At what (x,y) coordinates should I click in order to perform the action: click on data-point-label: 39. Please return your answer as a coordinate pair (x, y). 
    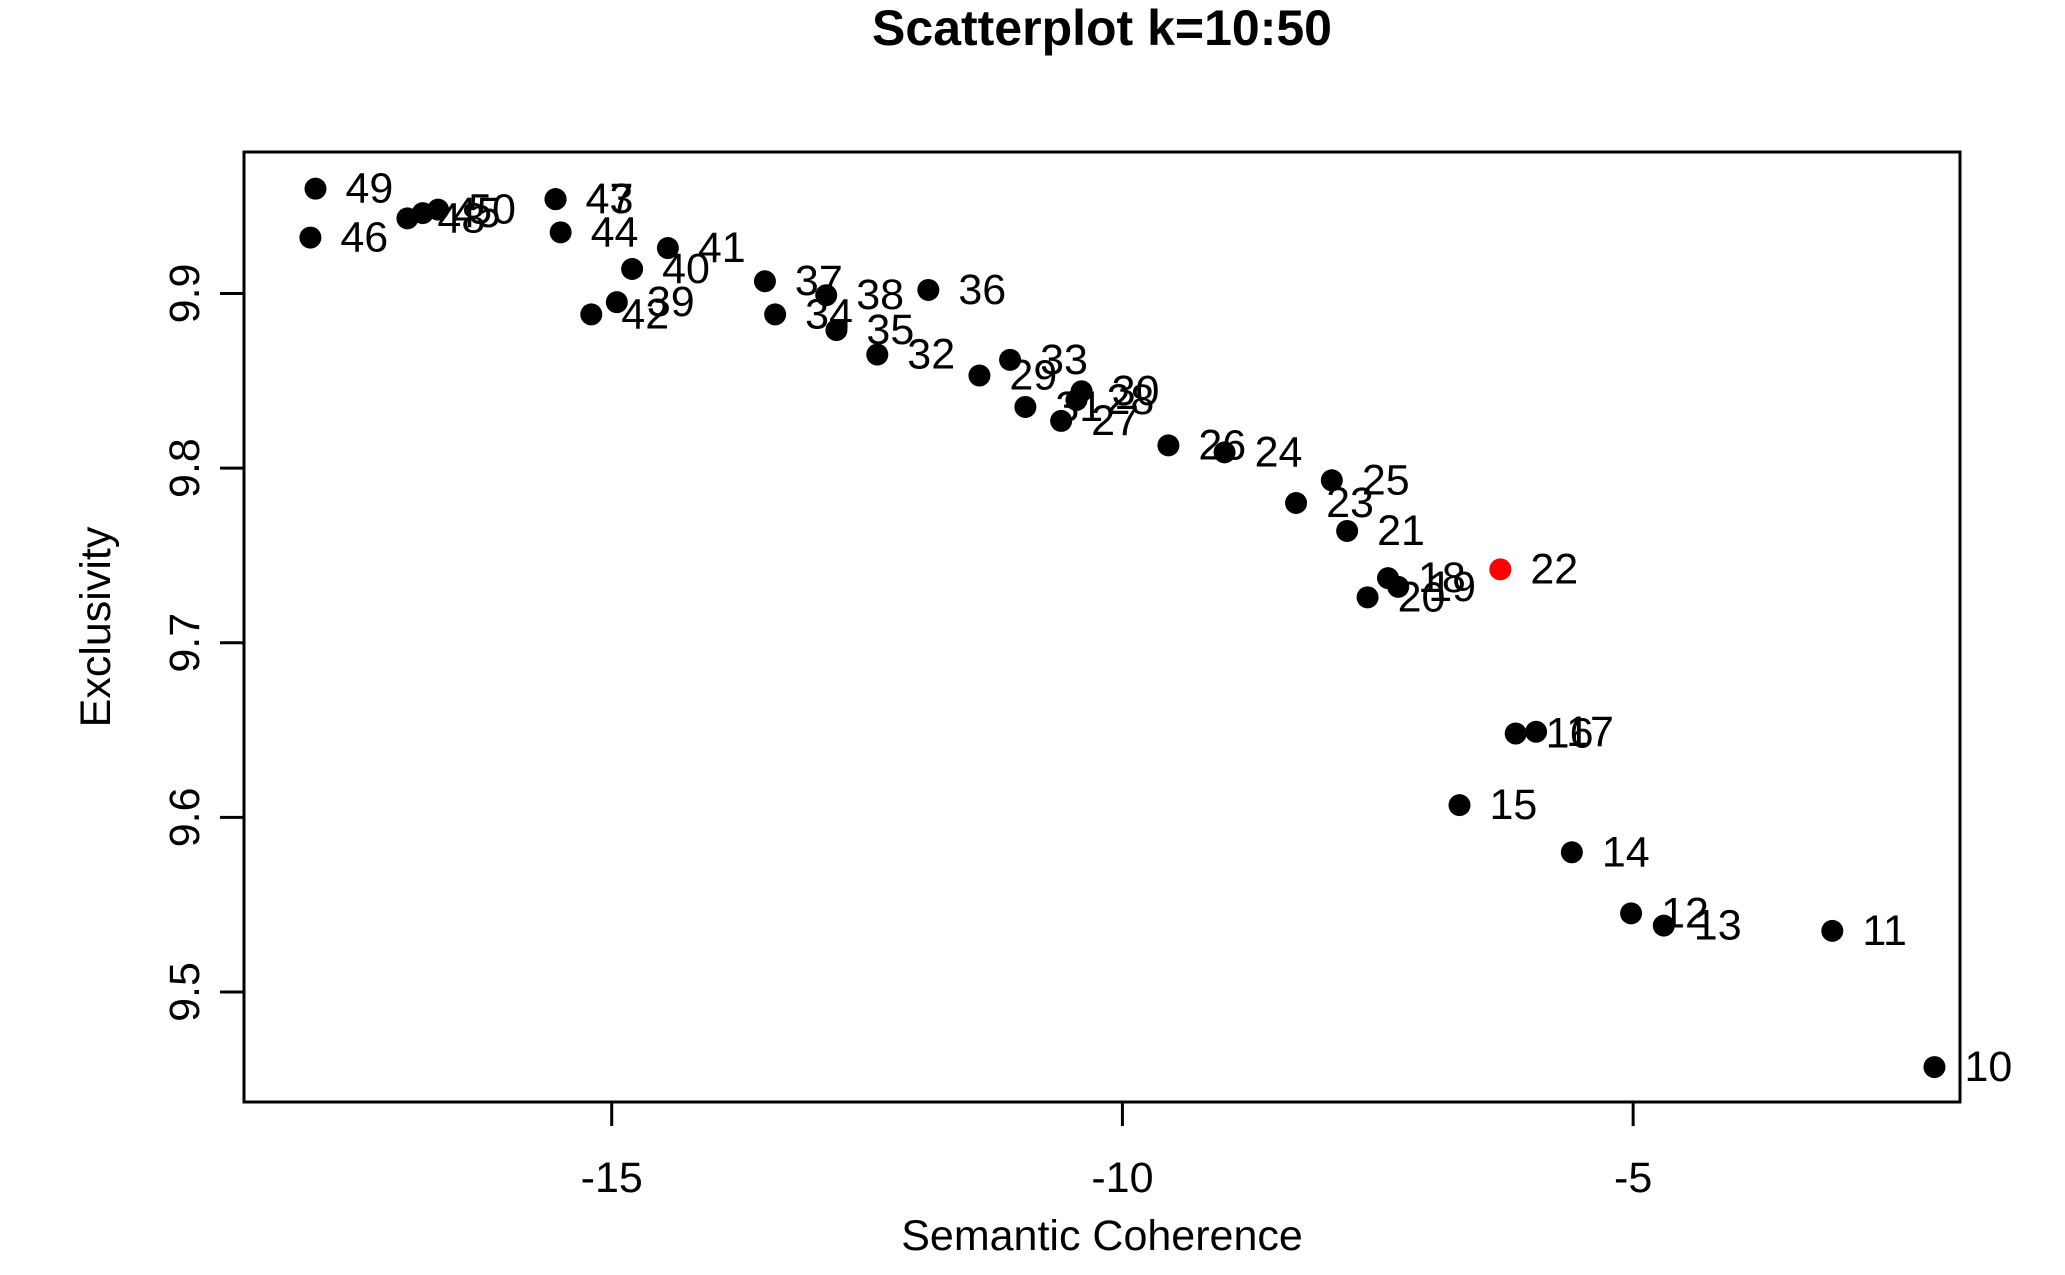
    Looking at the image, I should click on (671, 302).